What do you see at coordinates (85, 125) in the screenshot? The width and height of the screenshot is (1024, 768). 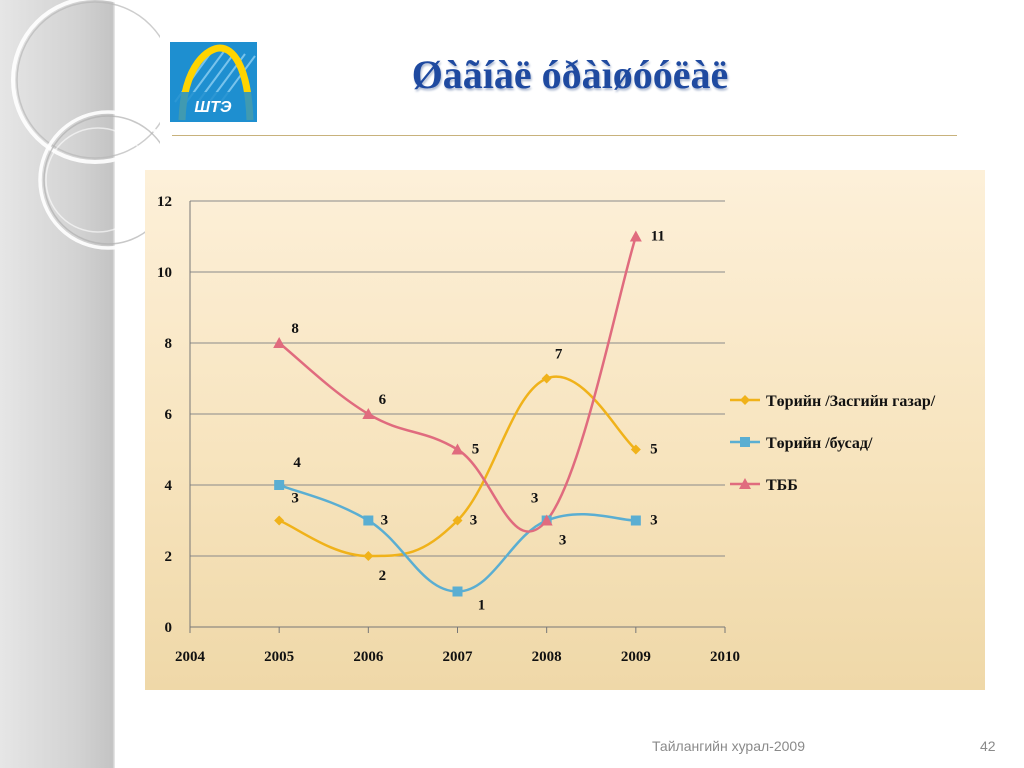 I see `decor-rings` at bounding box center [85, 125].